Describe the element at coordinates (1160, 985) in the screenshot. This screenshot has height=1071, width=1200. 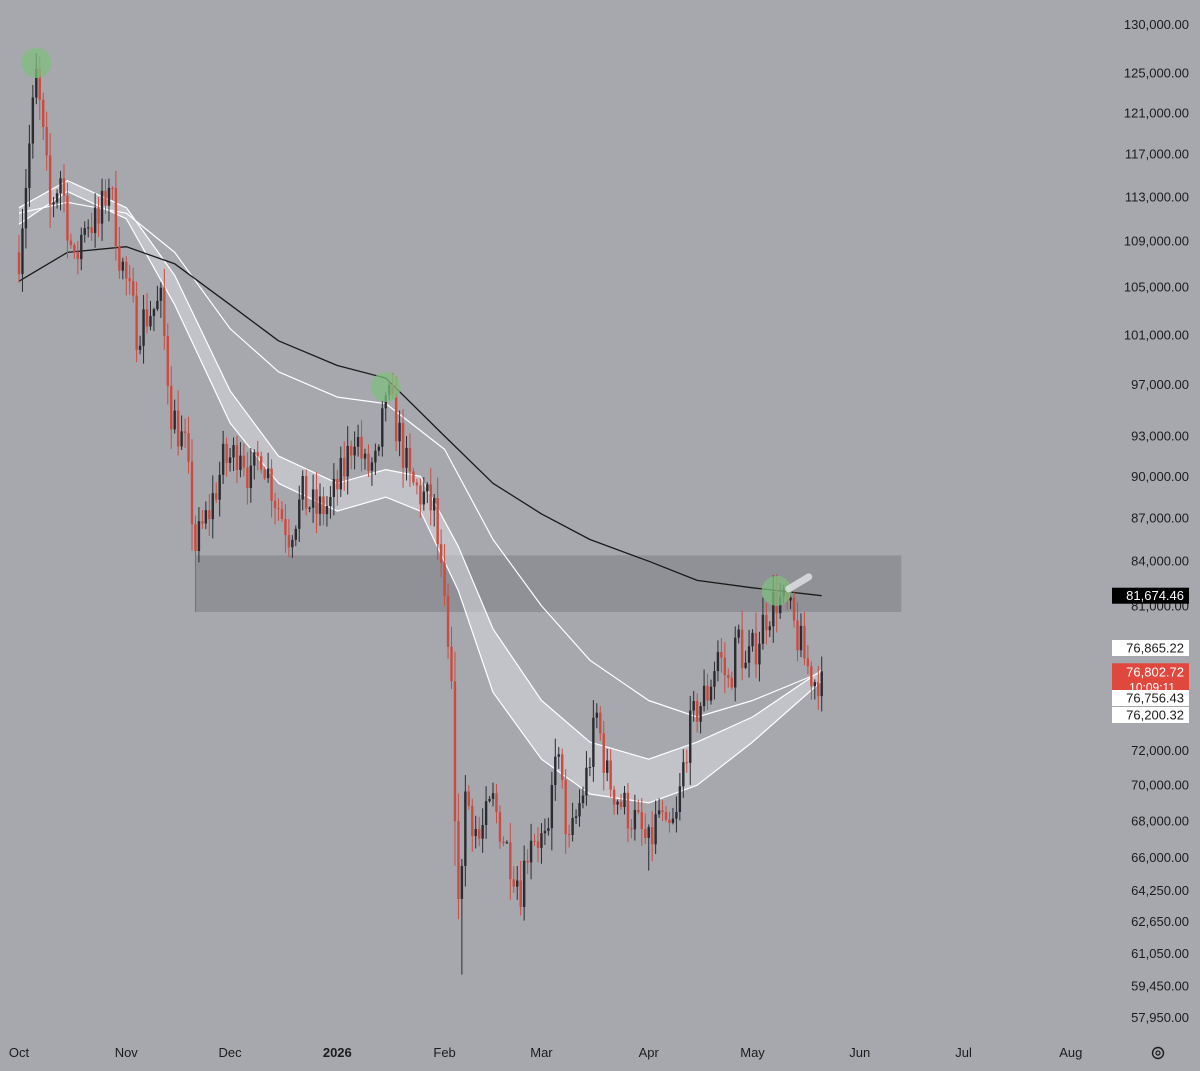
I see `y-tick-label: 59,450.00` at that location.